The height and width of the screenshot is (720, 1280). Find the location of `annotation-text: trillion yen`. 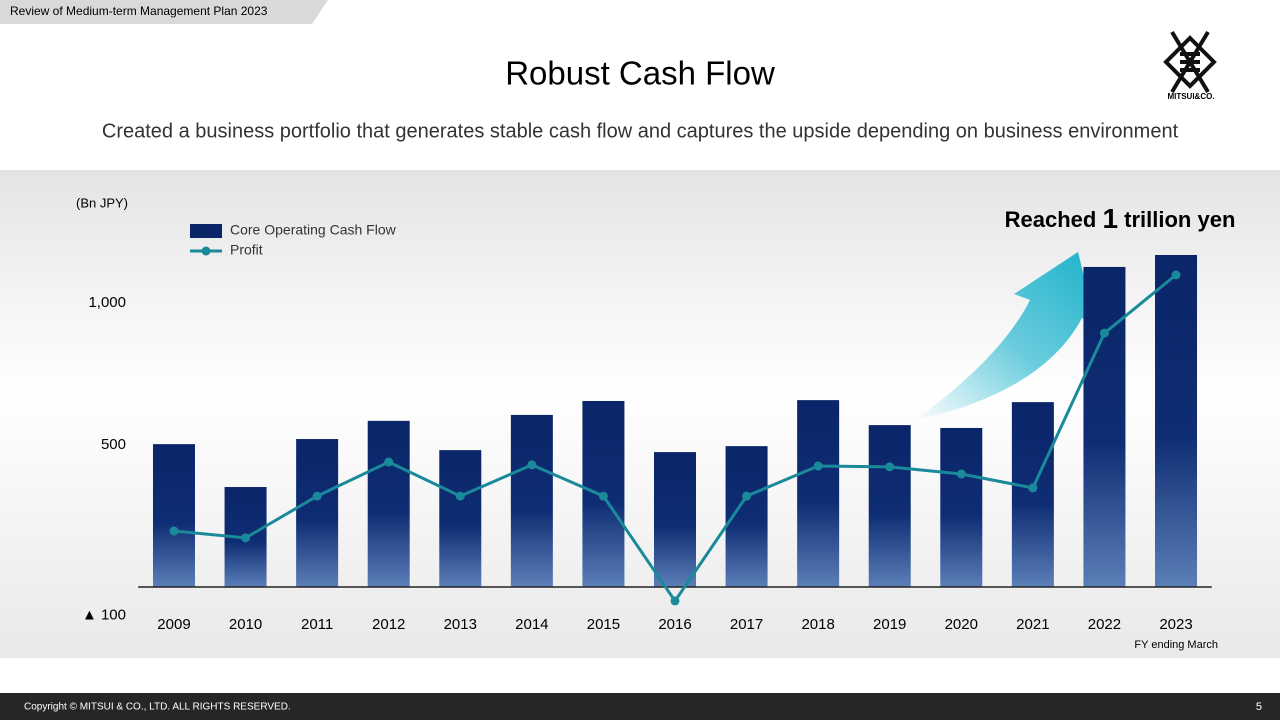

annotation-text: trillion yen is located at coordinates (1179, 219).